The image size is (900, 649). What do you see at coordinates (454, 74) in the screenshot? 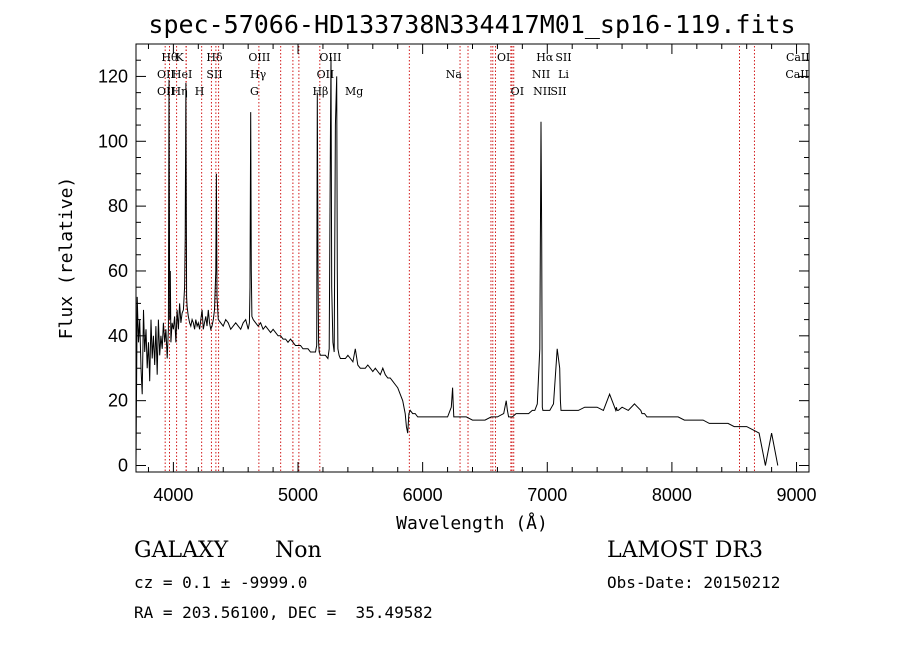
I see `line-label: Na` at bounding box center [454, 74].